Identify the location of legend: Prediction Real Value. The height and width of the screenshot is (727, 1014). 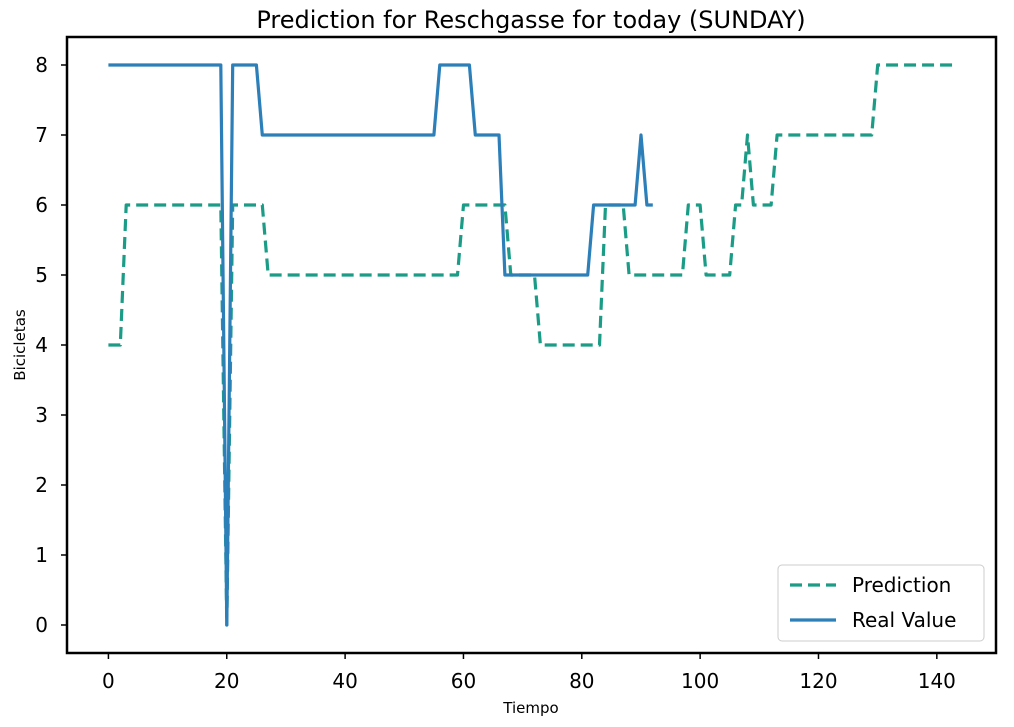
(881, 603).